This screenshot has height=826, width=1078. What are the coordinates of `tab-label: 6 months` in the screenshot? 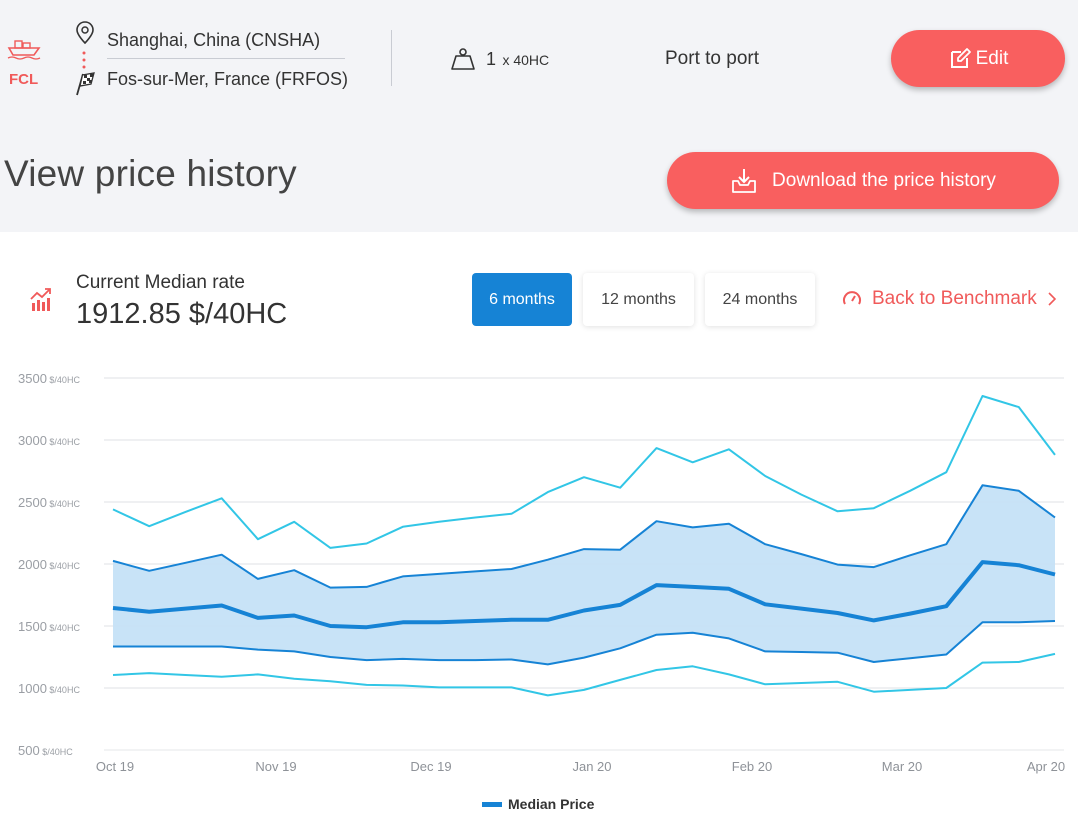 It's located at (522, 299).